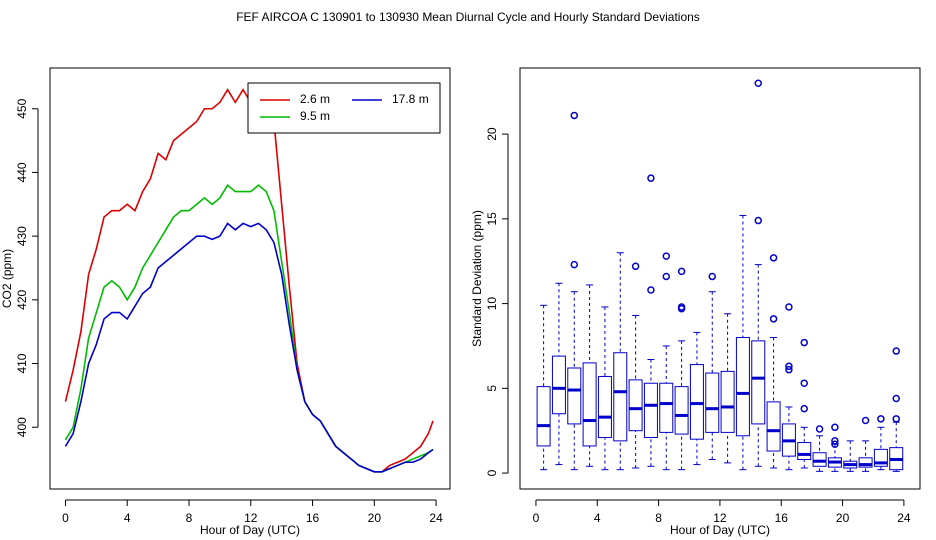  I want to click on y-tick-label: 400, so click(22, 427).